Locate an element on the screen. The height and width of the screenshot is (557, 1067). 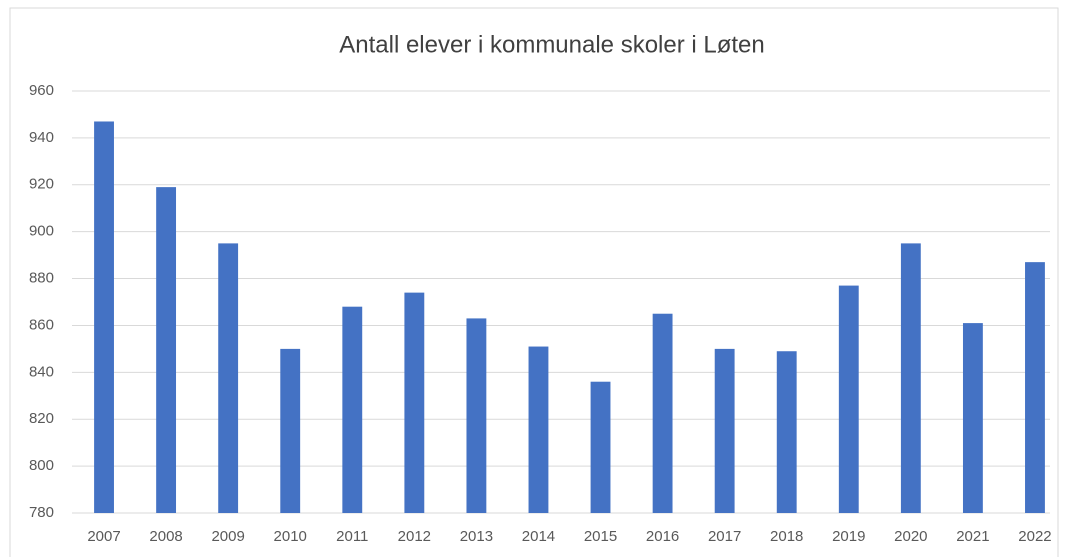
y-tick-label: 880 is located at coordinates (41, 278).